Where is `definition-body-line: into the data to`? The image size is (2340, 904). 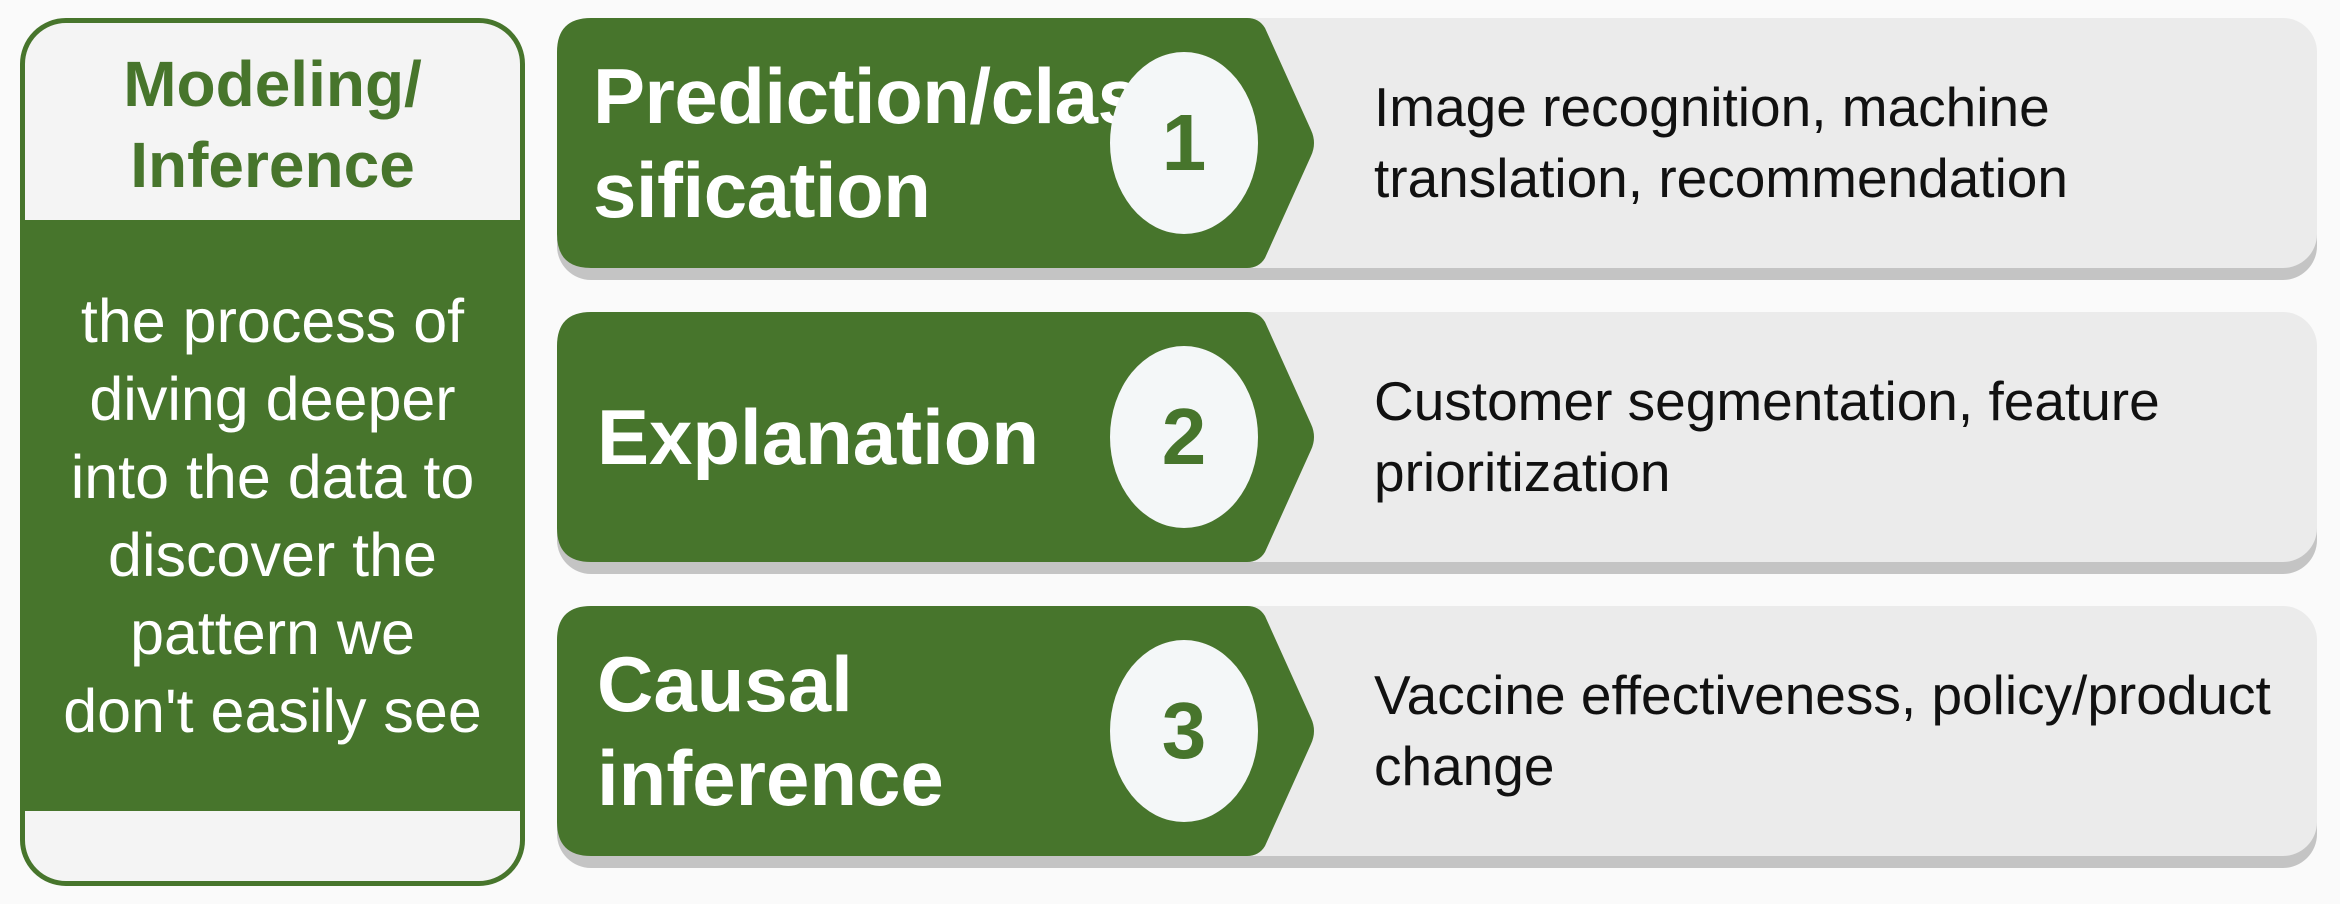
definition-body-line: into the data to is located at coordinates (272, 476).